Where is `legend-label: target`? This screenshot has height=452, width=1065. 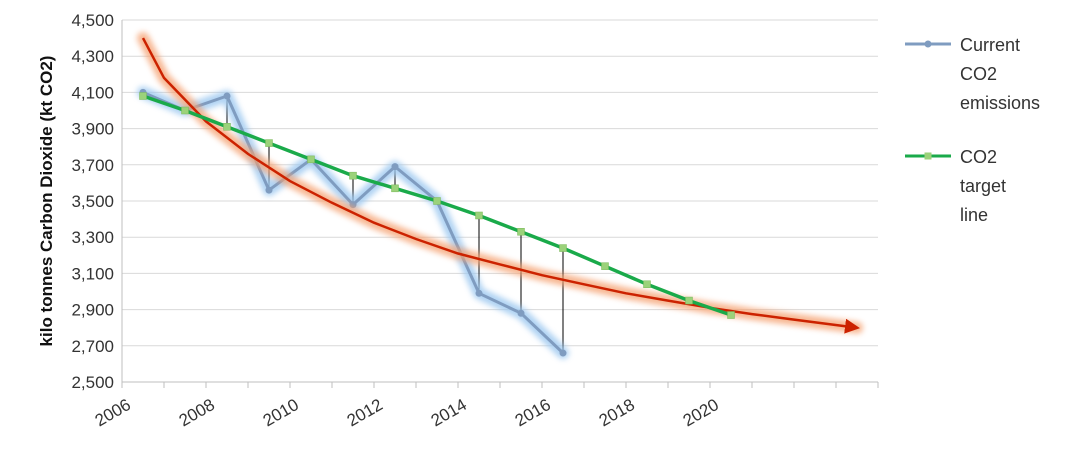 legend-label: target is located at coordinates (983, 186).